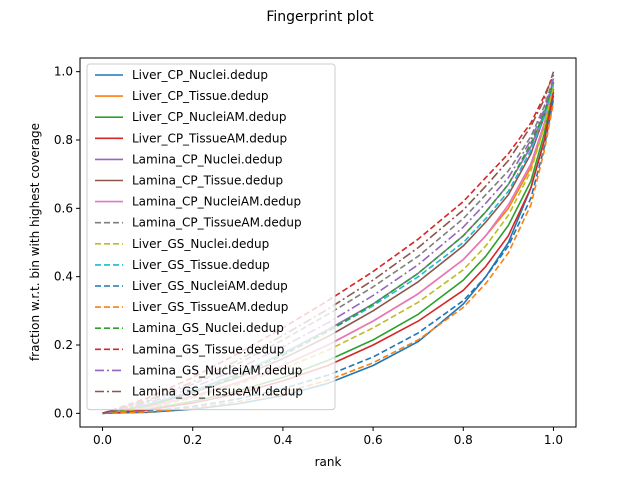  I want to click on x-tick-label: 0.2, so click(192, 440).